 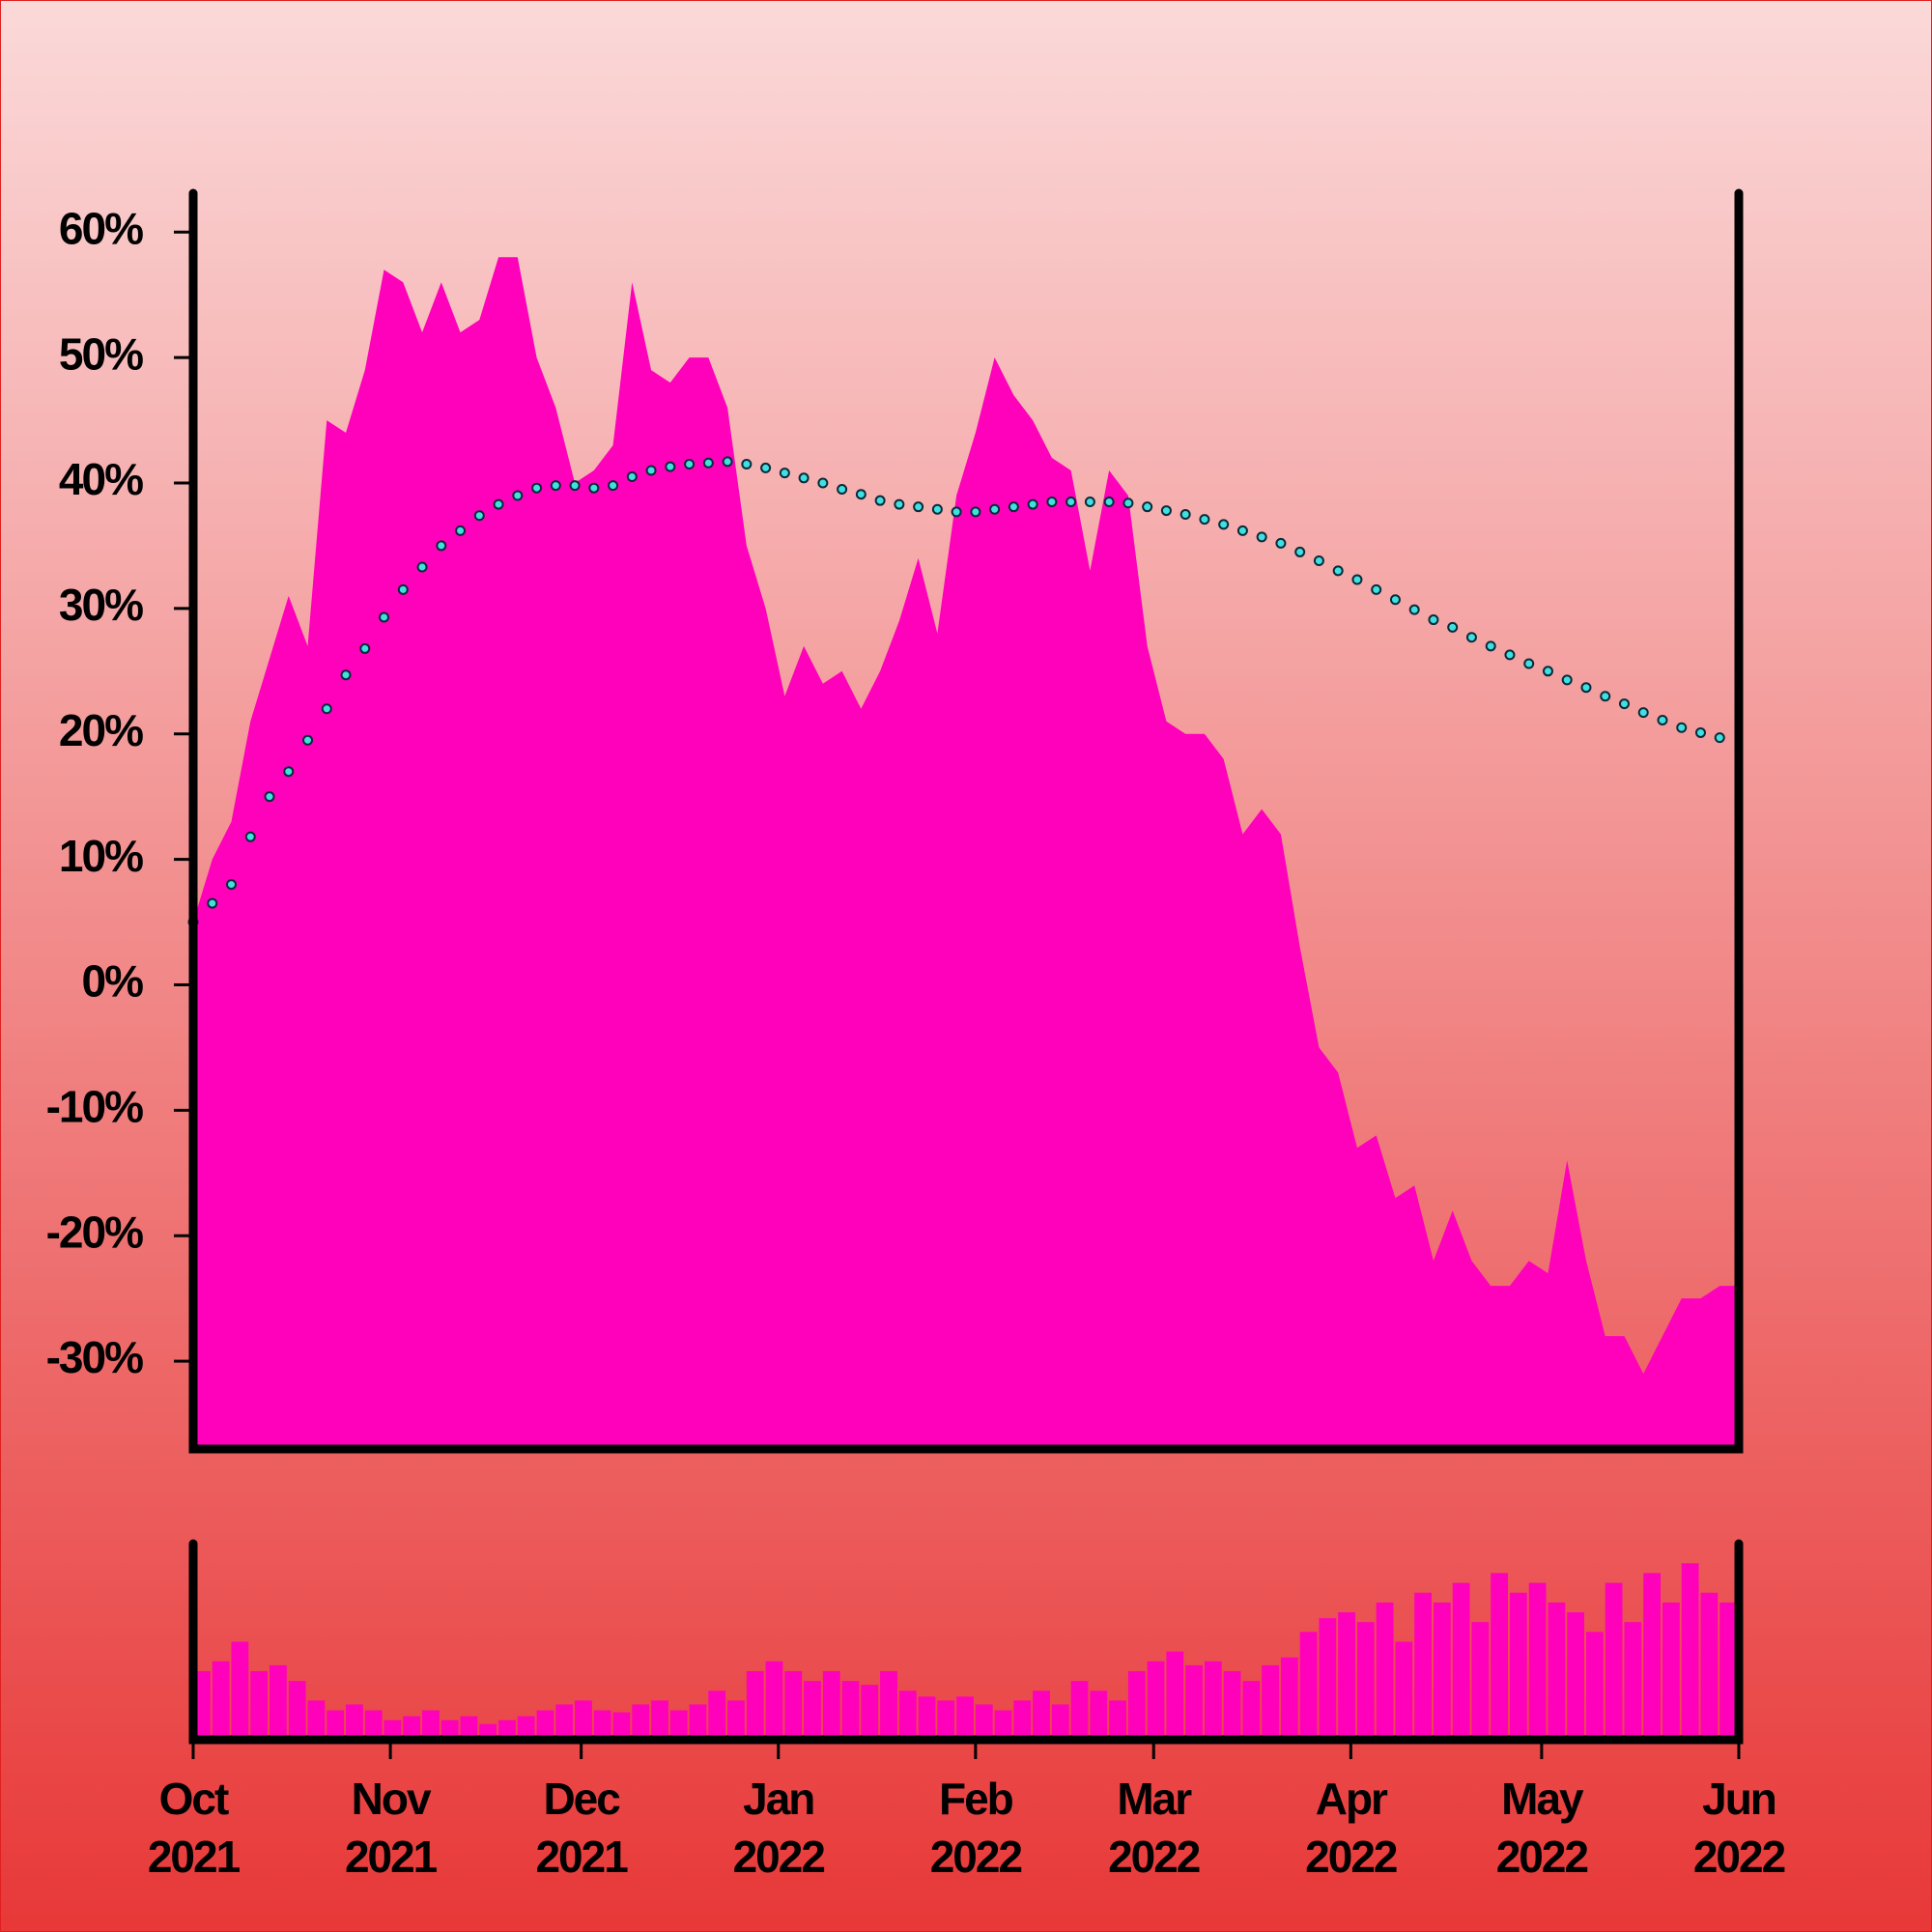 What do you see at coordinates (113, 981) in the screenshot?
I see `y-tick-label: 0%` at bounding box center [113, 981].